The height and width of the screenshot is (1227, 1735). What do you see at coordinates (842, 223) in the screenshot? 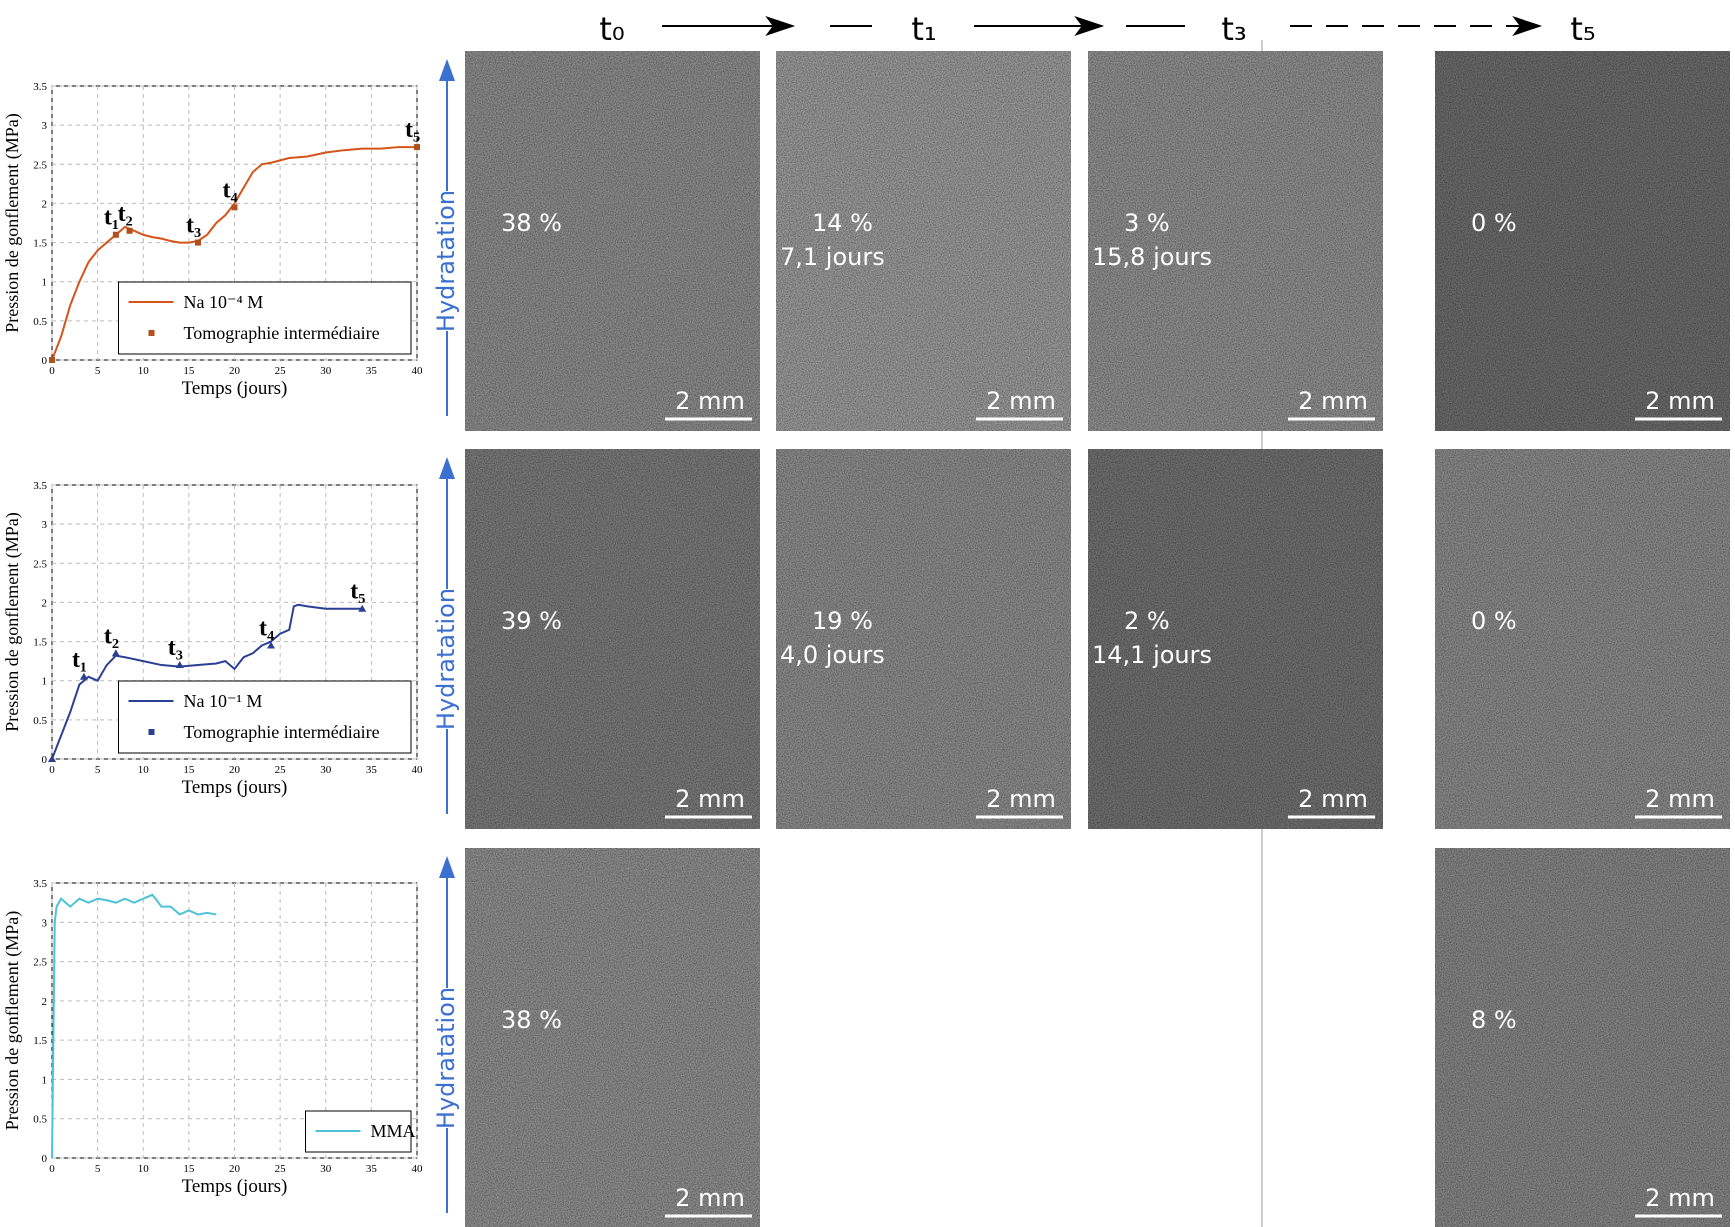
I see `porosity-label: 14 %` at bounding box center [842, 223].